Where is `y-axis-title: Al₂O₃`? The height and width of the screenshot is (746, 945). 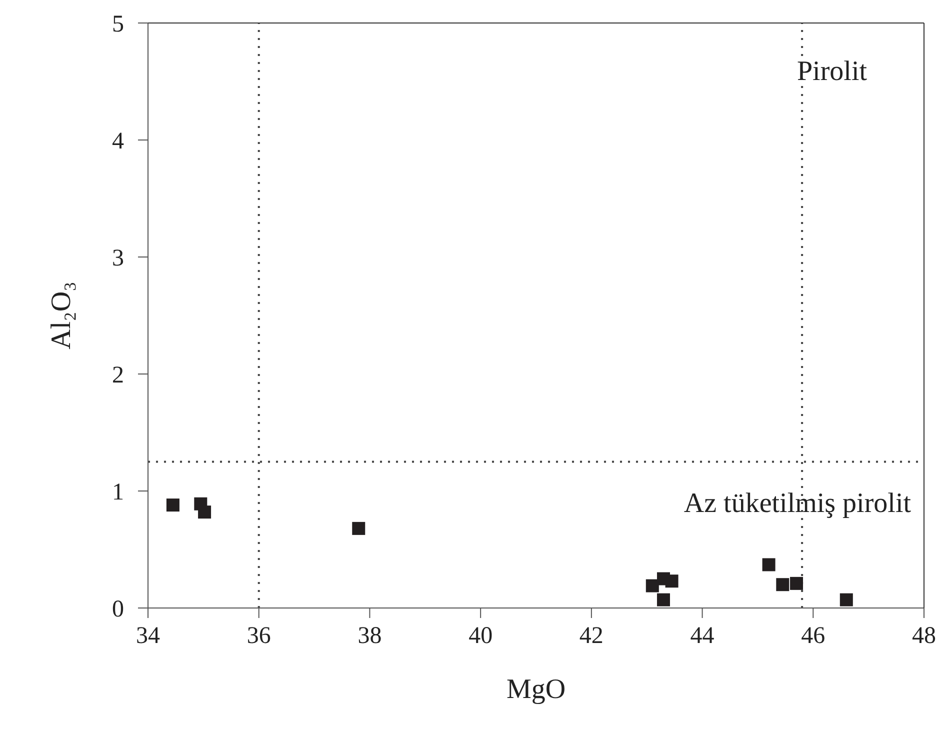 y-axis-title: Al₂O₃ is located at coordinates (61, 316).